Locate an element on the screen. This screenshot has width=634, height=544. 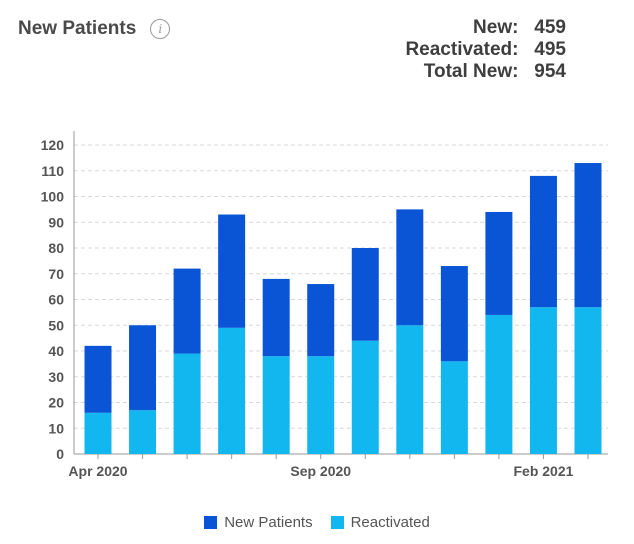
legend-item-reactivated: Reactivated is located at coordinates (380, 522).